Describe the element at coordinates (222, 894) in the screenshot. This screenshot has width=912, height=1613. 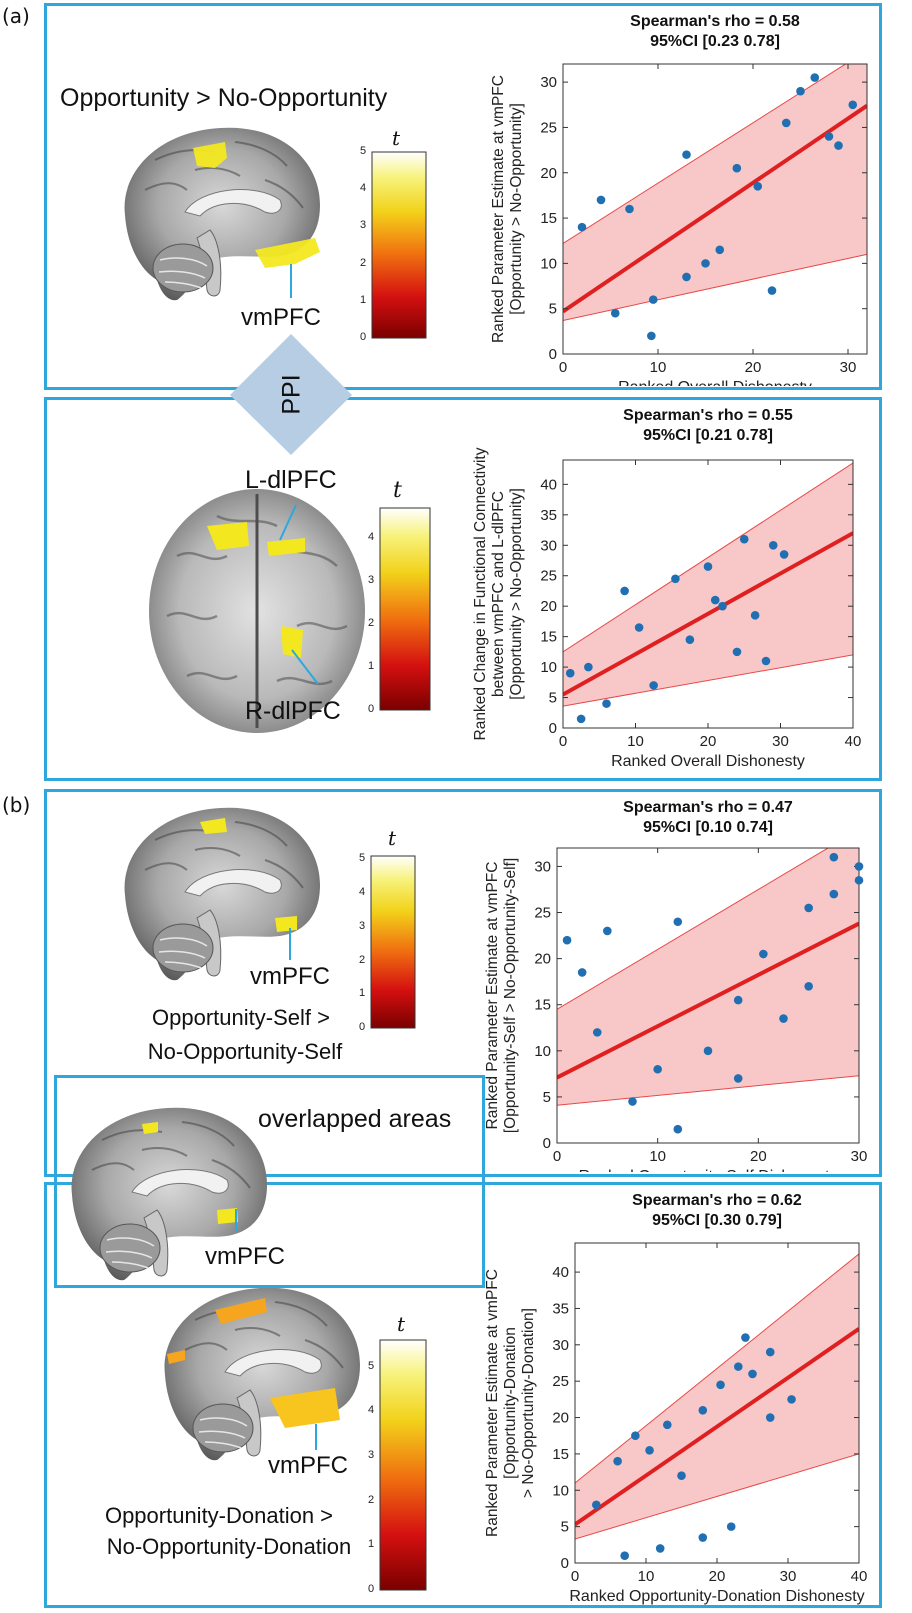
I see `sagittal-brain-image` at that location.